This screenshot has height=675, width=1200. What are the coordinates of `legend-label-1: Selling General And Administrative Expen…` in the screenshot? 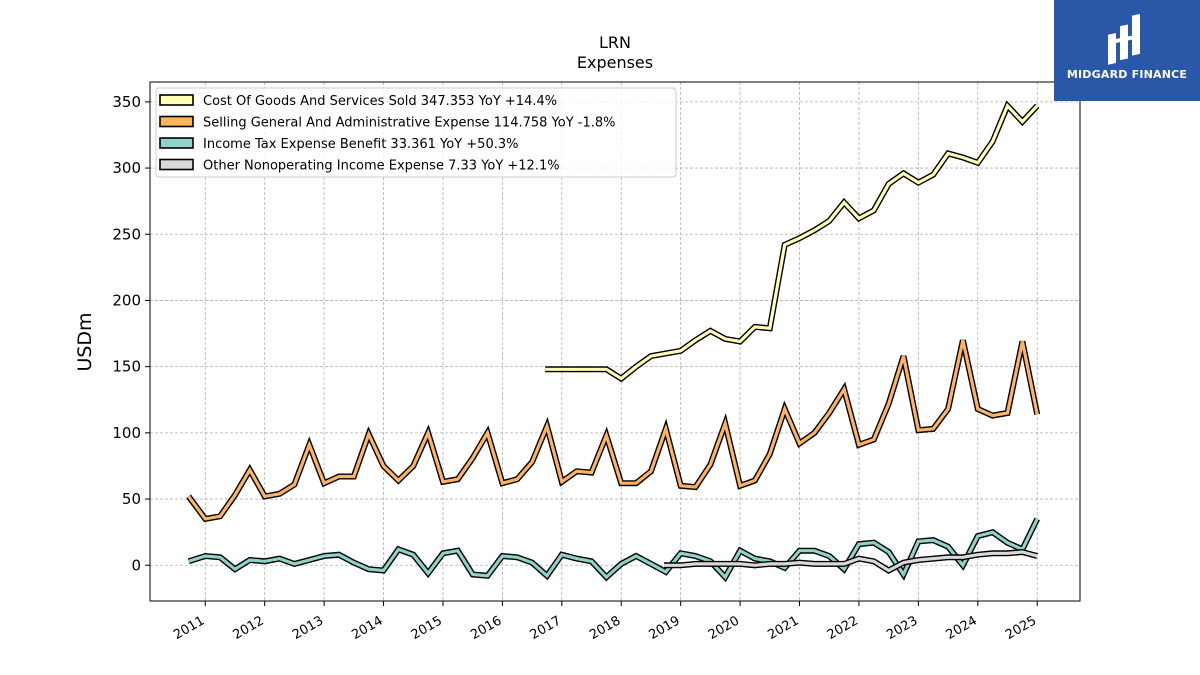 It's located at (409, 123).